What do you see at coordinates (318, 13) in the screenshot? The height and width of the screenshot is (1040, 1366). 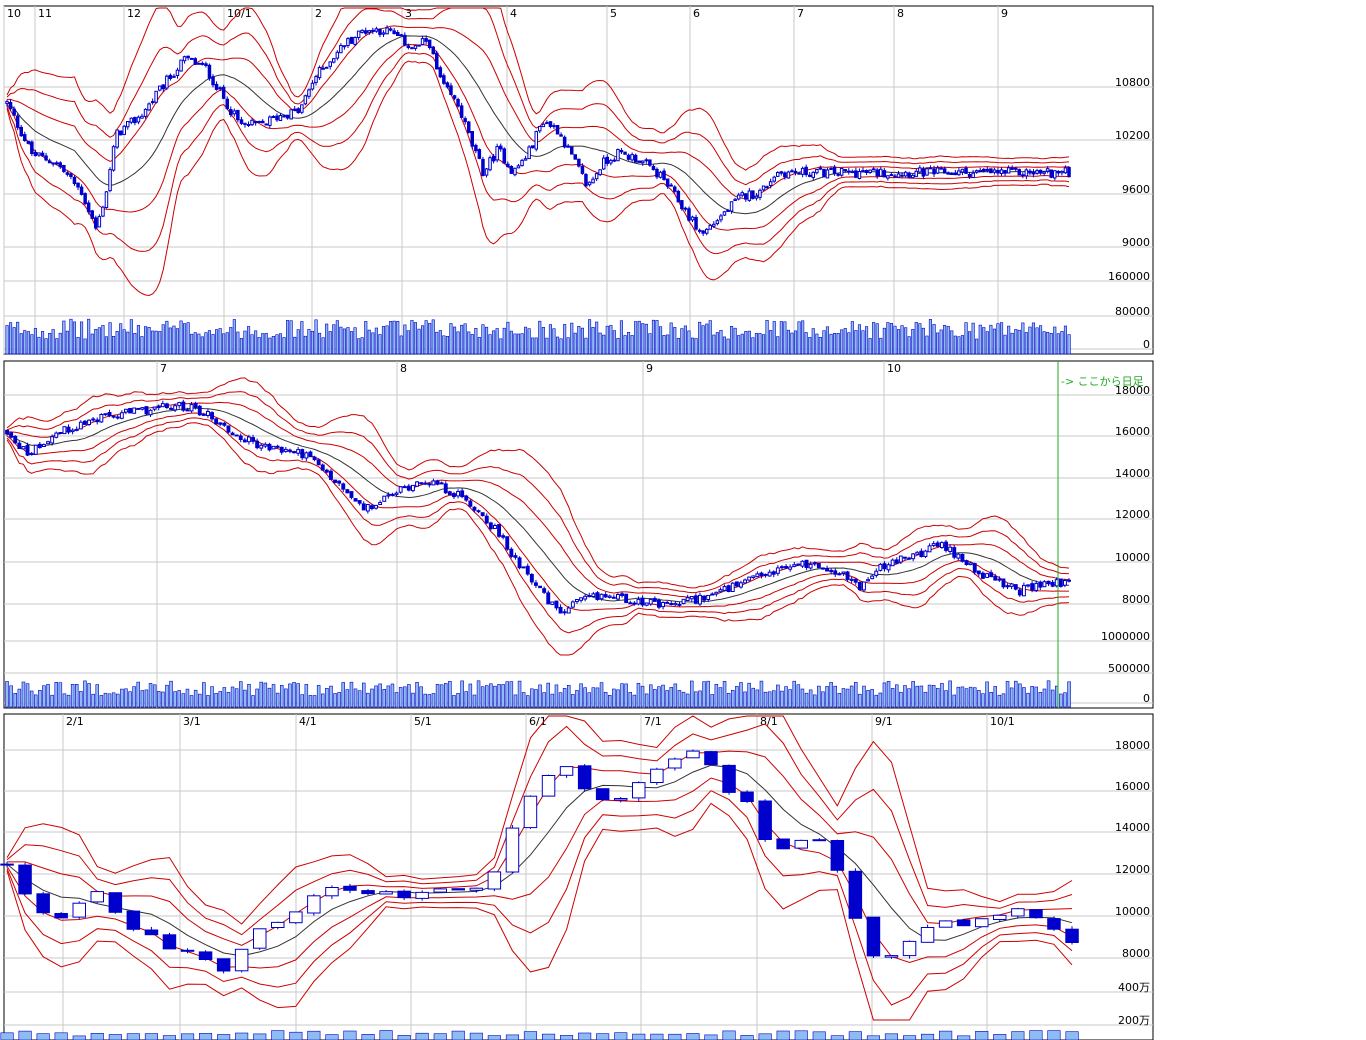 I see `x-tick-label: 2` at bounding box center [318, 13].